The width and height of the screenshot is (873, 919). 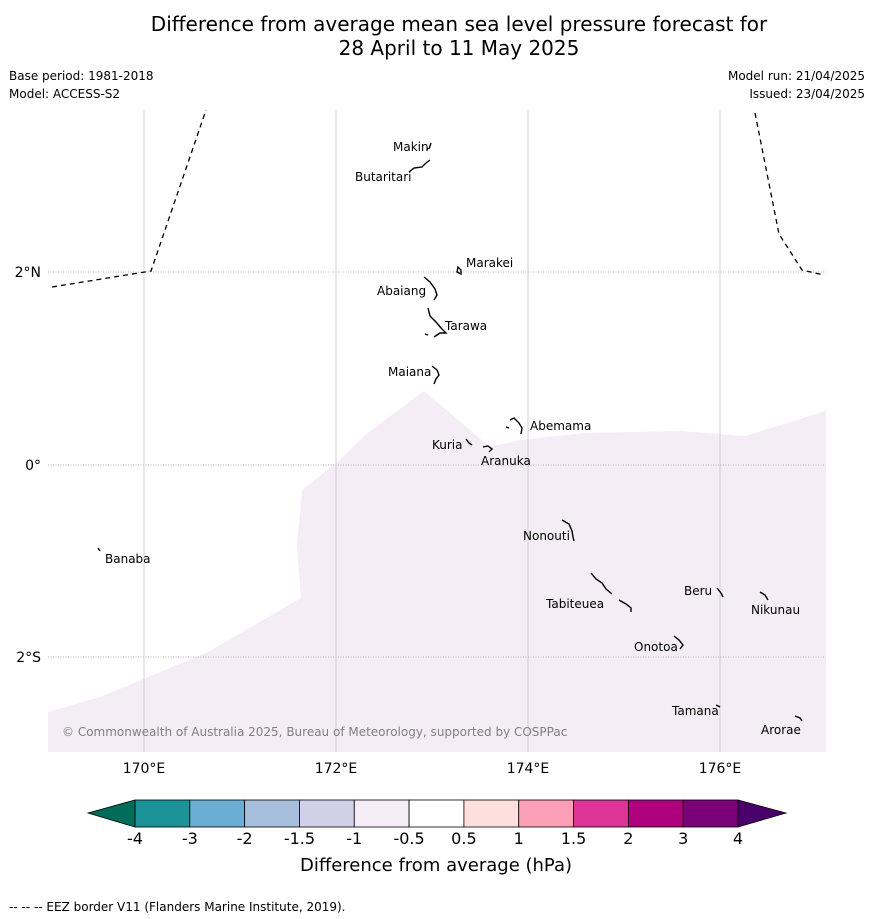 What do you see at coordinates (430, 288) in the screenshot?
I see `island-abaiang` at bounding box center [430, 288].